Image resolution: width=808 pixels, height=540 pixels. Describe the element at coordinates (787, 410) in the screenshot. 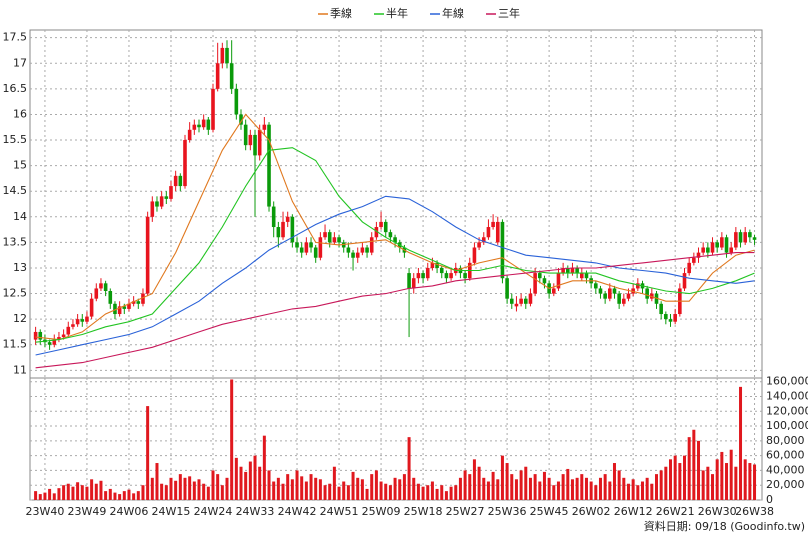

I see `y2-tick-label: 120,000` at that location.